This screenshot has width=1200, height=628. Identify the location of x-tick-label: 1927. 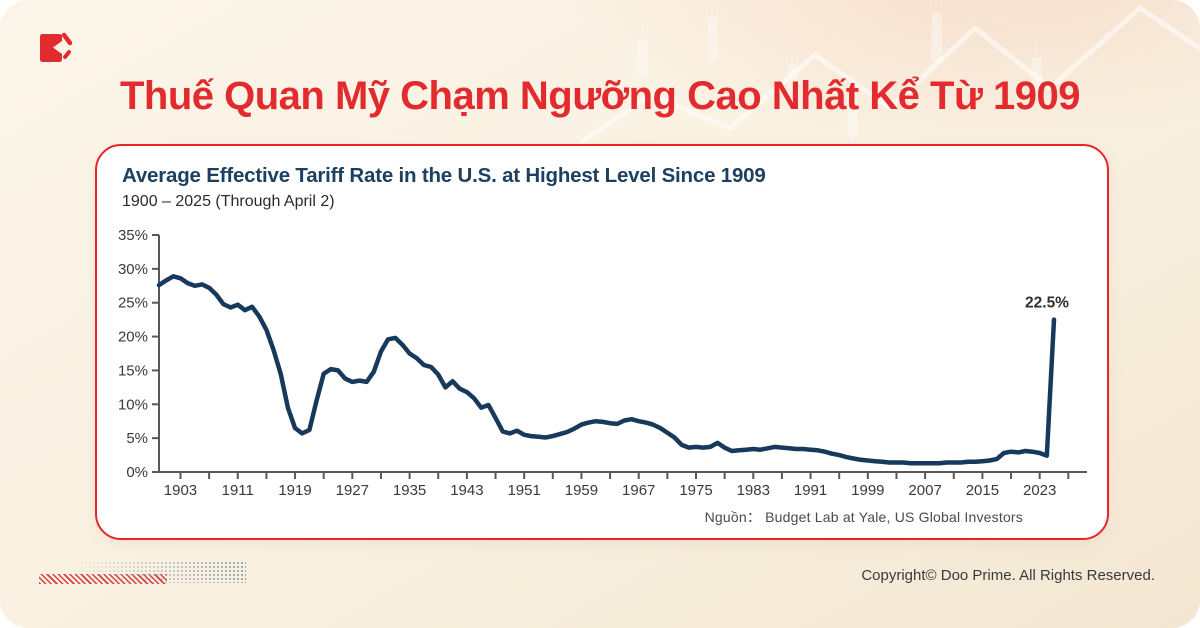
(352, 490).